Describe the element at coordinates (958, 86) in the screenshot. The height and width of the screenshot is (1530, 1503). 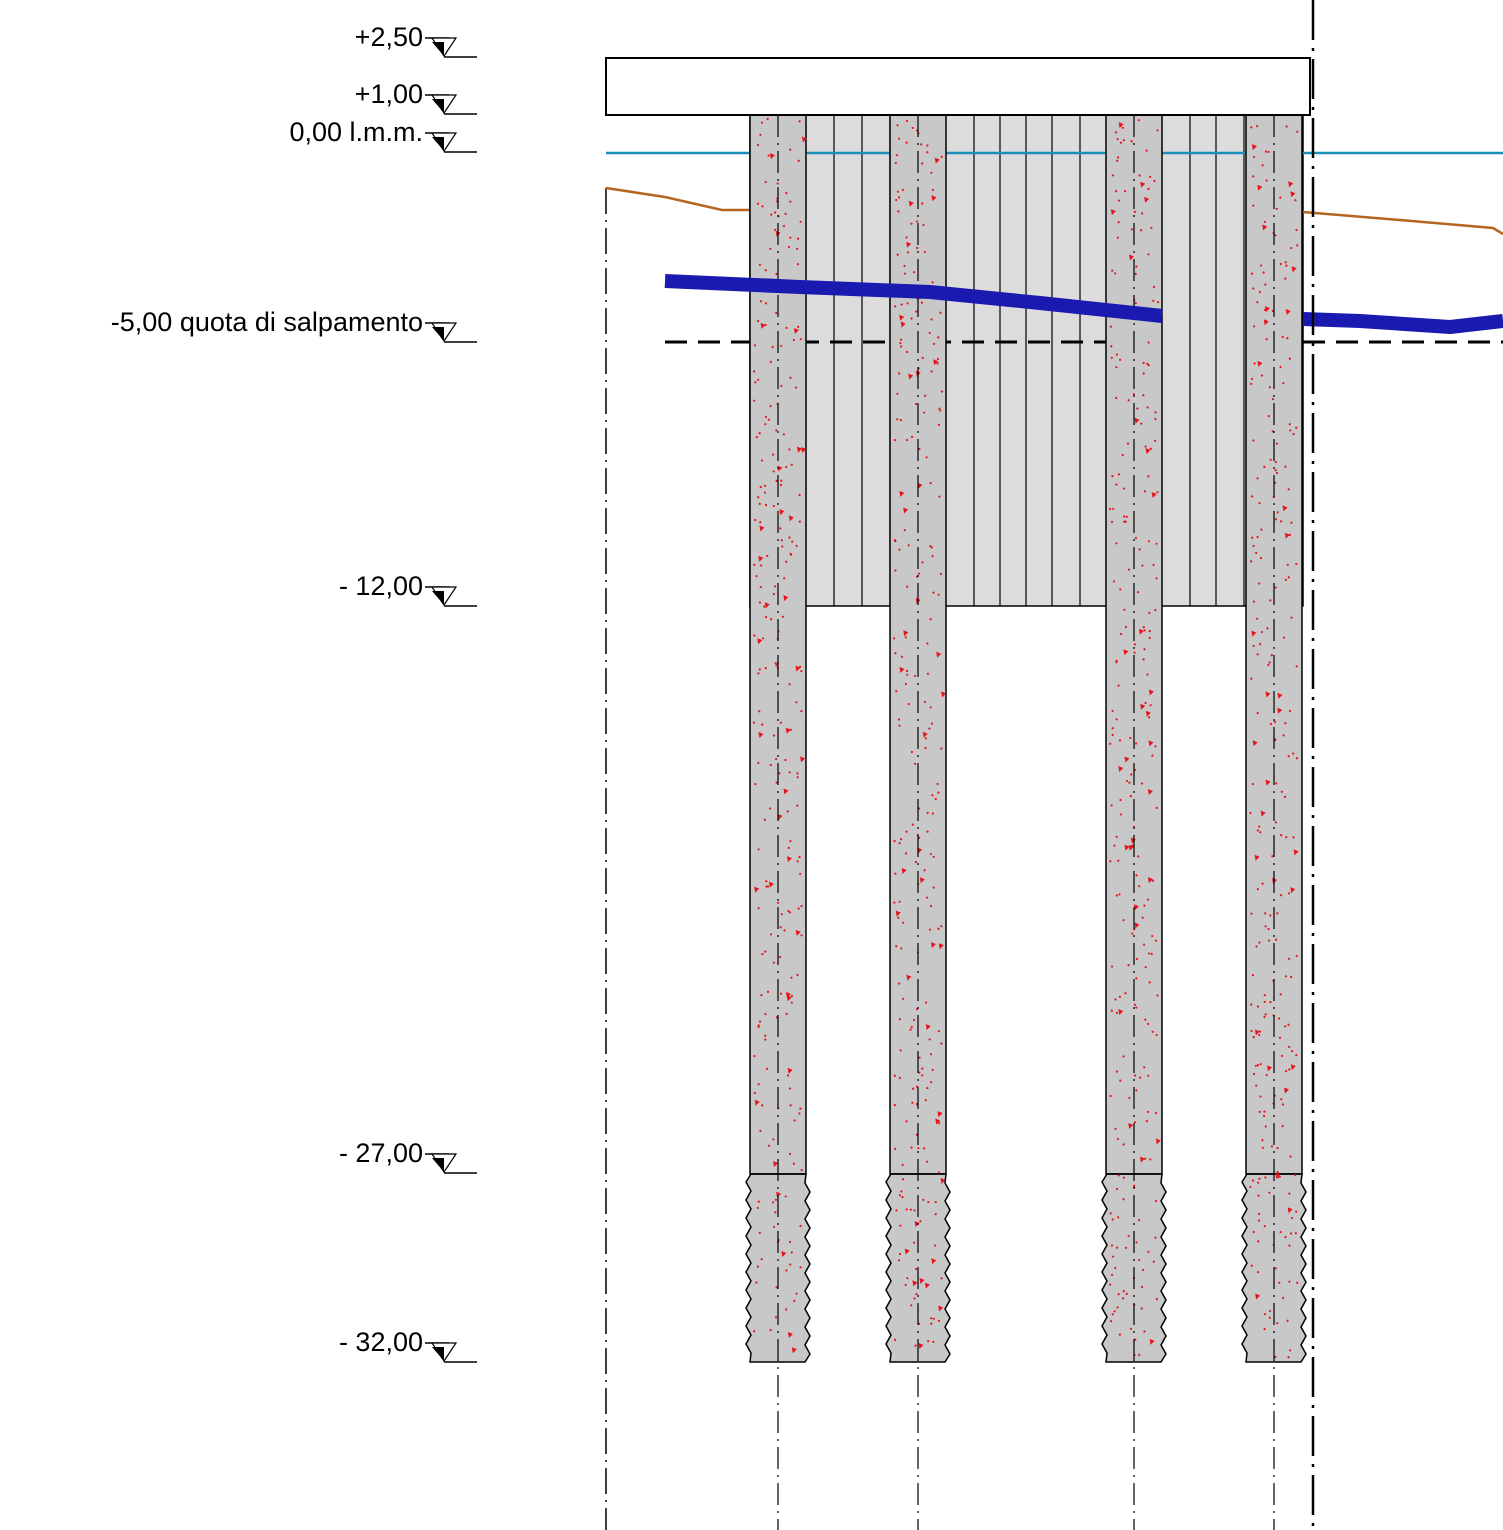
I see `cap-slab` at that location.